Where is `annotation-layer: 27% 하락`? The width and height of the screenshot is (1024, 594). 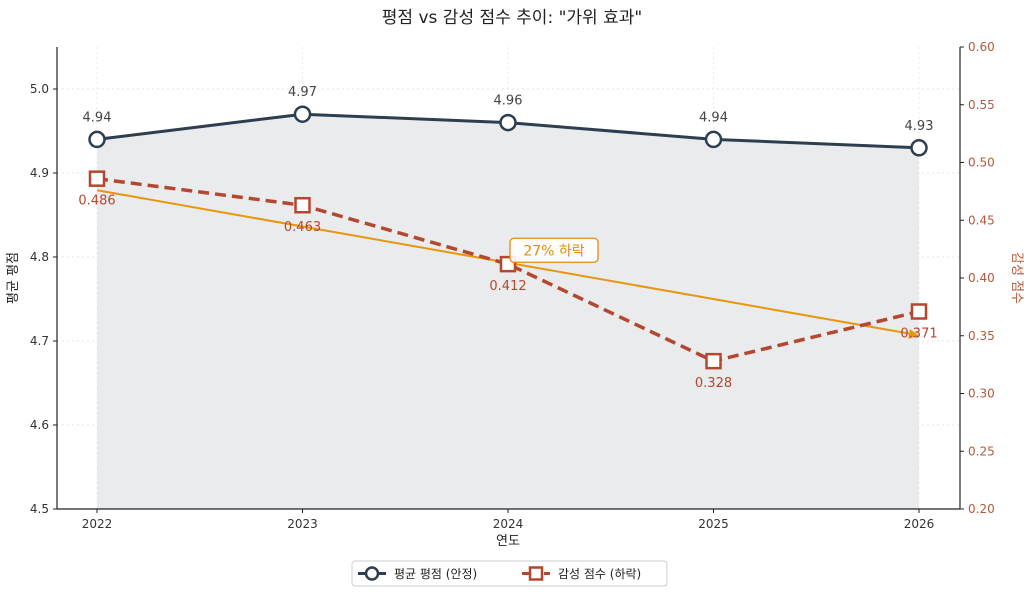 annotation-layer: 27% 하락 is located at coordinates (554, 250).